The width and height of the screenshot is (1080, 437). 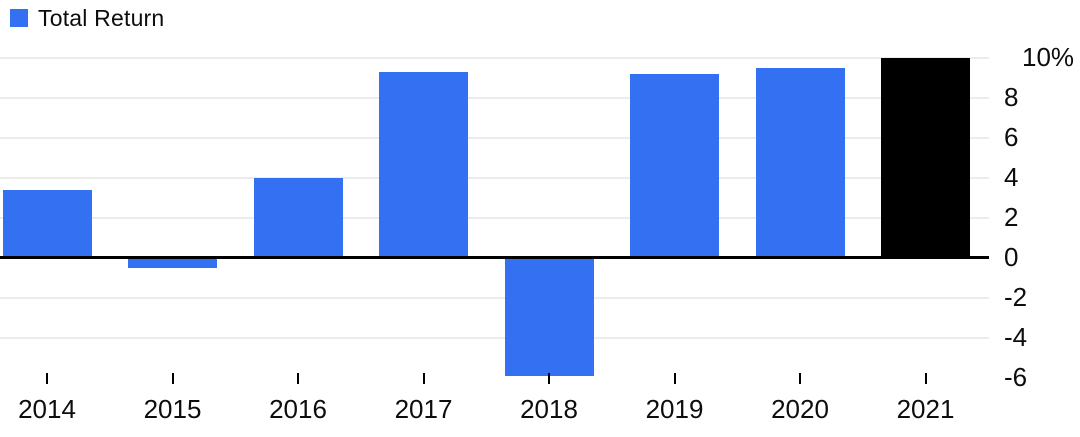 I want to click on bar-2021, so click(x=925, y=158).